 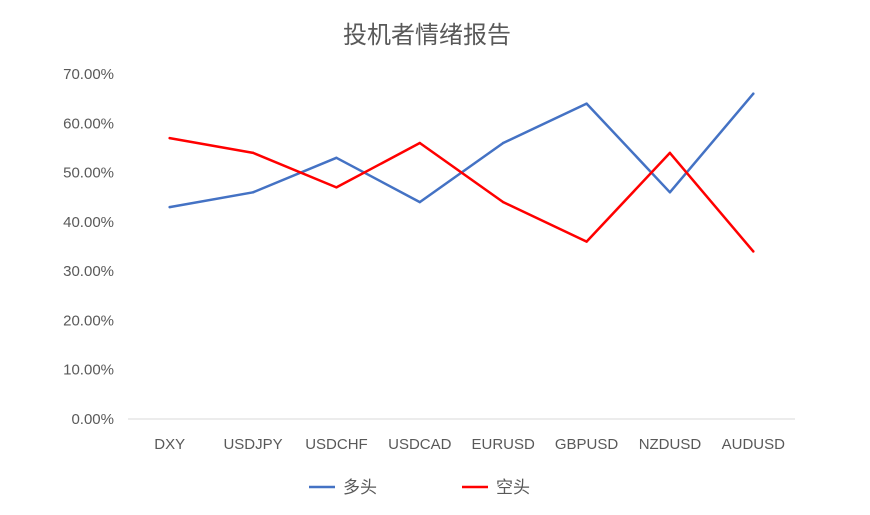 What do you see at coordinates (88, 271) in the screenshot?
I see `y-tick-label: 30.00%` at bounding box center [88, 271].